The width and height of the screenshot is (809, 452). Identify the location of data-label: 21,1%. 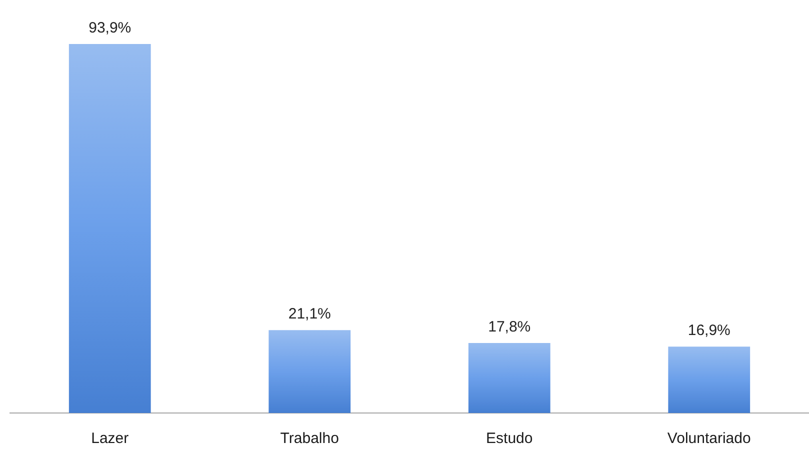
(309, 314).